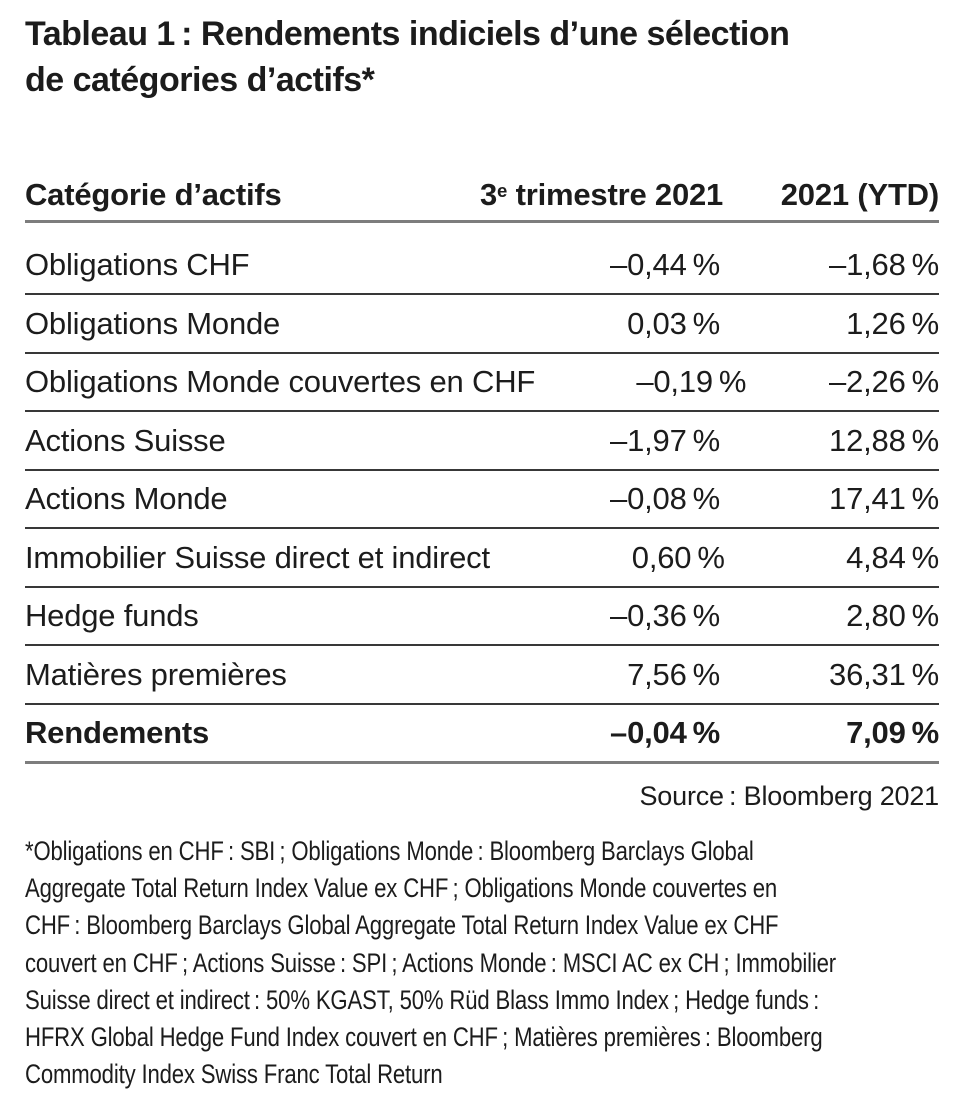 The width and height of the screenshot is (967, 1101). I want to click on footnote-line: Commodity Index Swiss Franc Total Return, so click(234, 1074).